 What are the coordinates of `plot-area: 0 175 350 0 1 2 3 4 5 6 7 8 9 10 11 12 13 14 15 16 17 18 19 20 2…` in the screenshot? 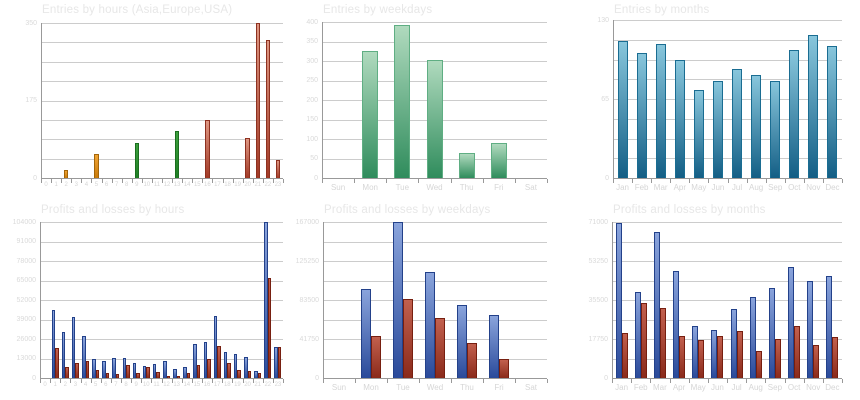 It's located at (154, 104).